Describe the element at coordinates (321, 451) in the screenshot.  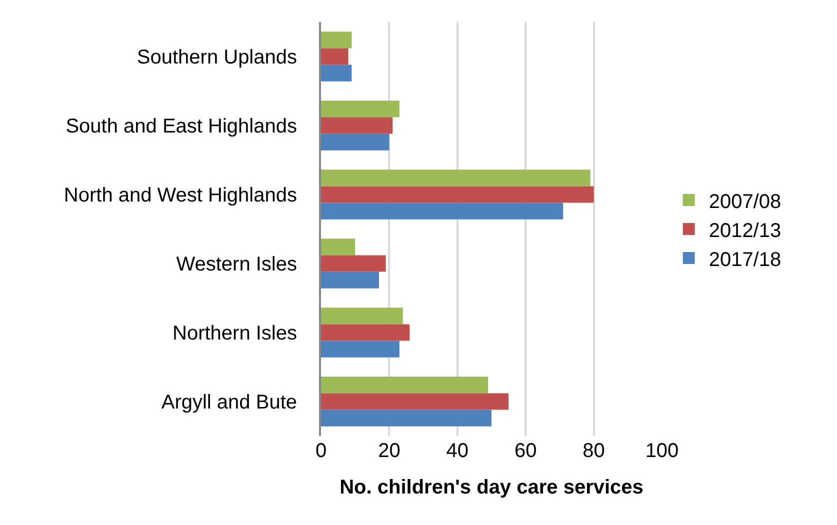
I see `x-tick-label: 0` at that location.